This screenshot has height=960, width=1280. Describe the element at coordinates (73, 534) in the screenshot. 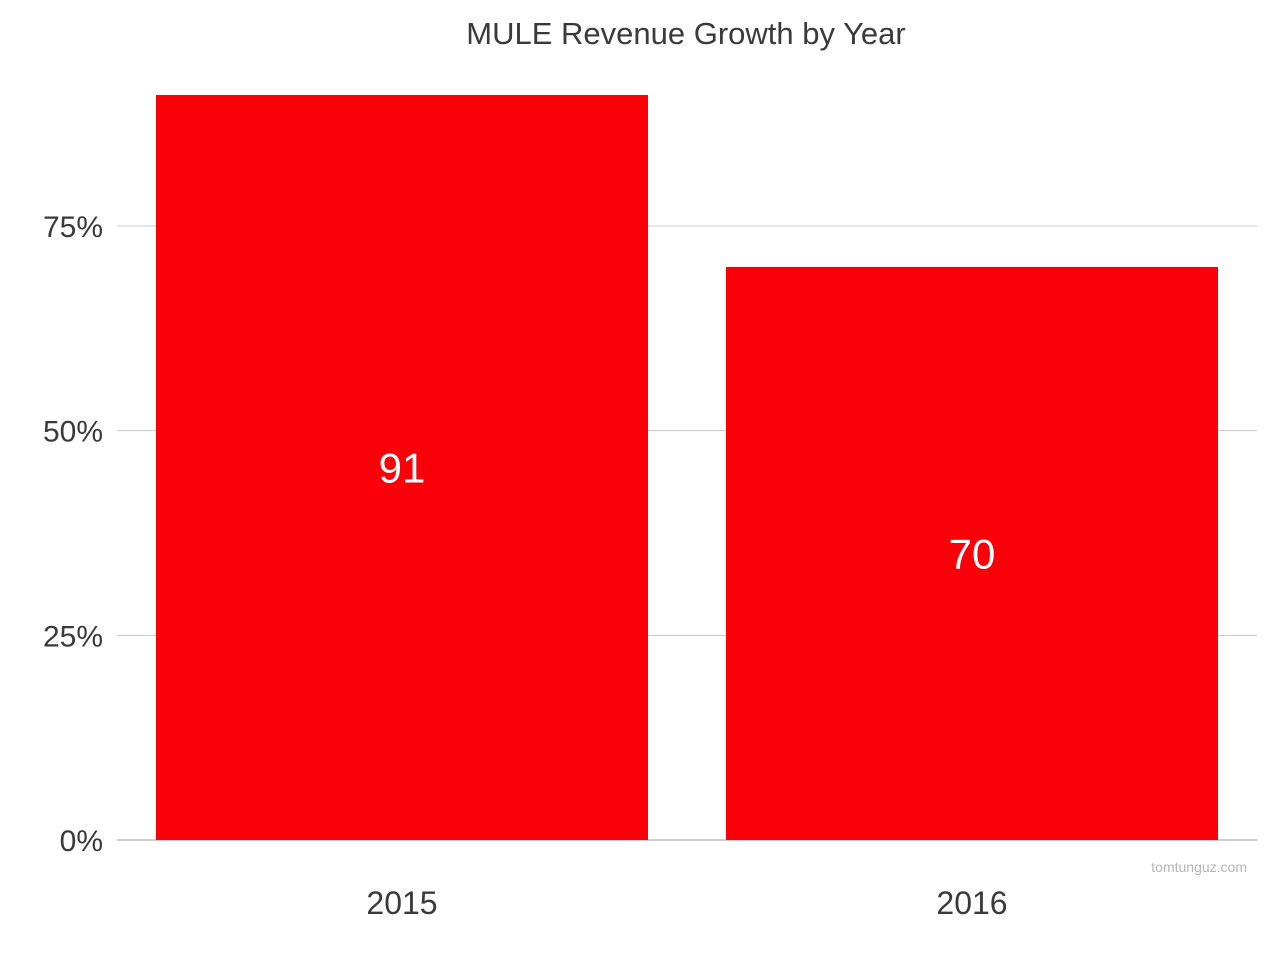

I see `y-axis-ticks: 0% 25% 50% 75%` at that location.